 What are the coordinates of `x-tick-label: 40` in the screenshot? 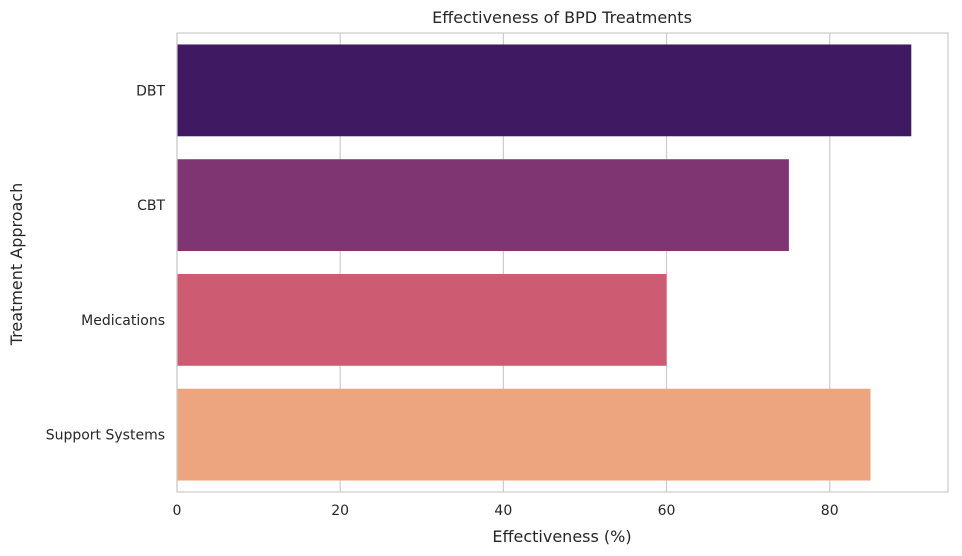 It's located at (503, 511).